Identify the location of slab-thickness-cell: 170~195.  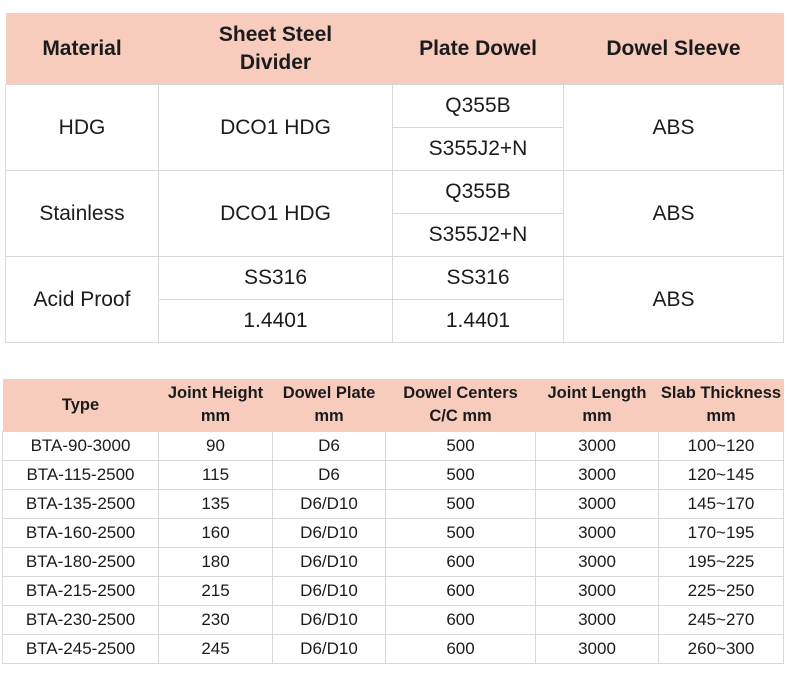
(721, 533).